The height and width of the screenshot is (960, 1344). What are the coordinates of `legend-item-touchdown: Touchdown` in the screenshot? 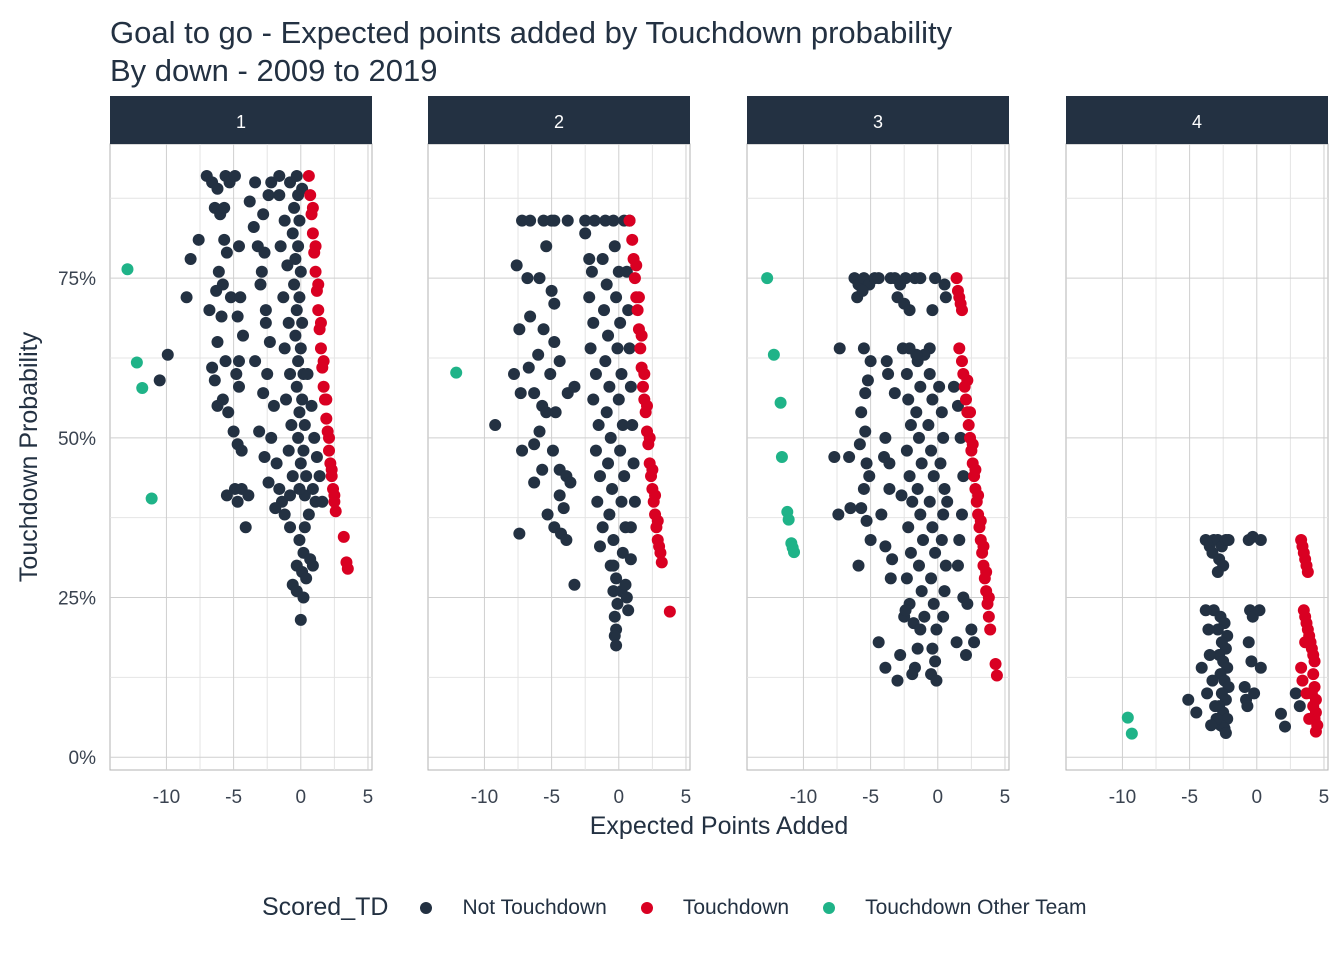 It's located at (714, 908).